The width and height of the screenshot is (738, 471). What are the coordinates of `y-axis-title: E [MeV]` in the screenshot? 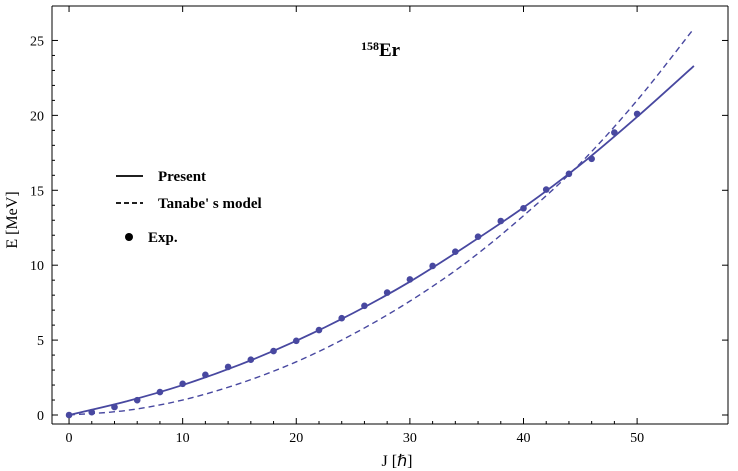 It's located at (12, 219).